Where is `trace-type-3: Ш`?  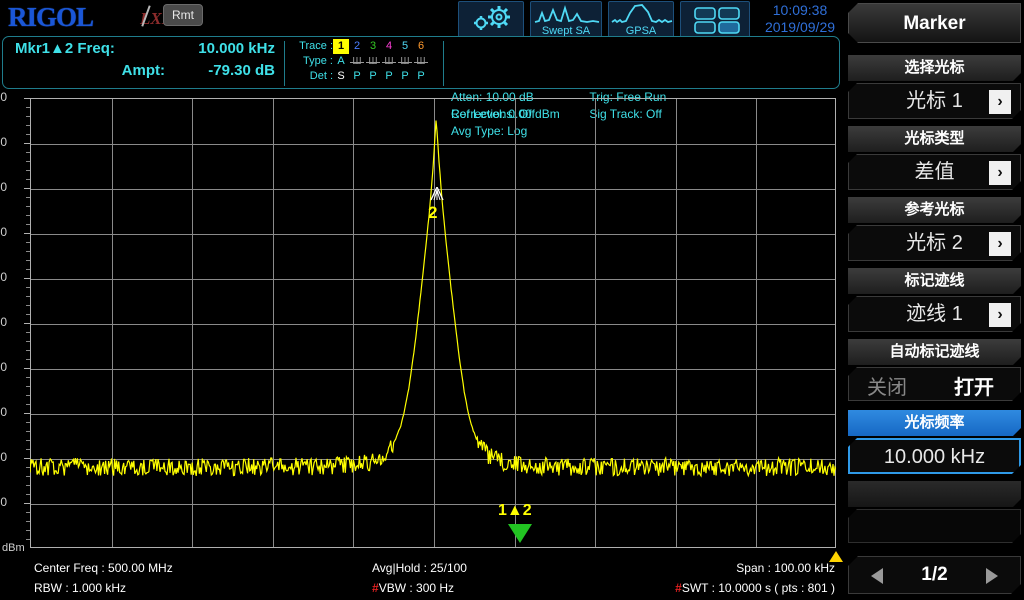
trace-type-3: Ш is located at coordinates (373, 61).